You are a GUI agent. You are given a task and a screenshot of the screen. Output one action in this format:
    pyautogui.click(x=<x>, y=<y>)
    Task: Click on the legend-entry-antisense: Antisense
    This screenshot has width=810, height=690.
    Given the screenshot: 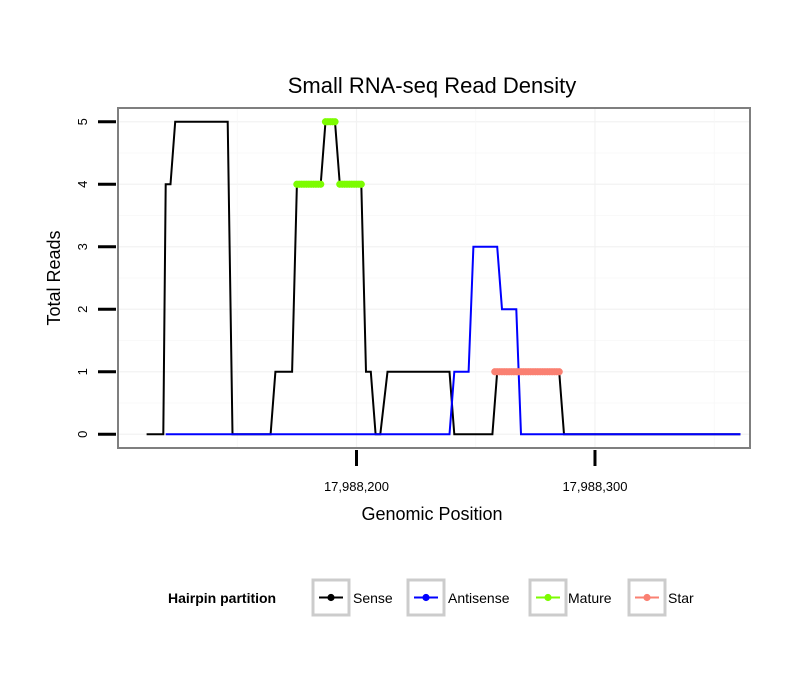 What is the action you would take?
    pyautogui.click(x=458, y=597)
    